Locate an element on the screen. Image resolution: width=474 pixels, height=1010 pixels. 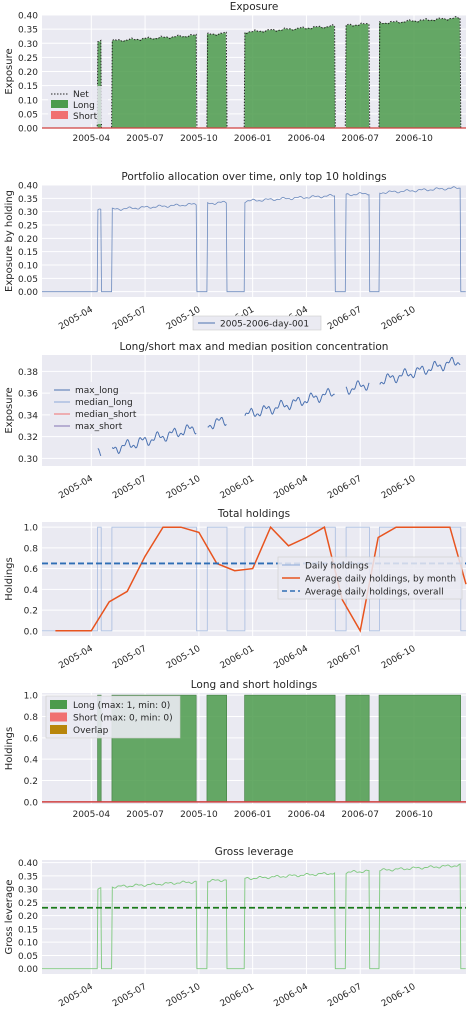
legend-label: Overlap is located at coordinates (91, 731).